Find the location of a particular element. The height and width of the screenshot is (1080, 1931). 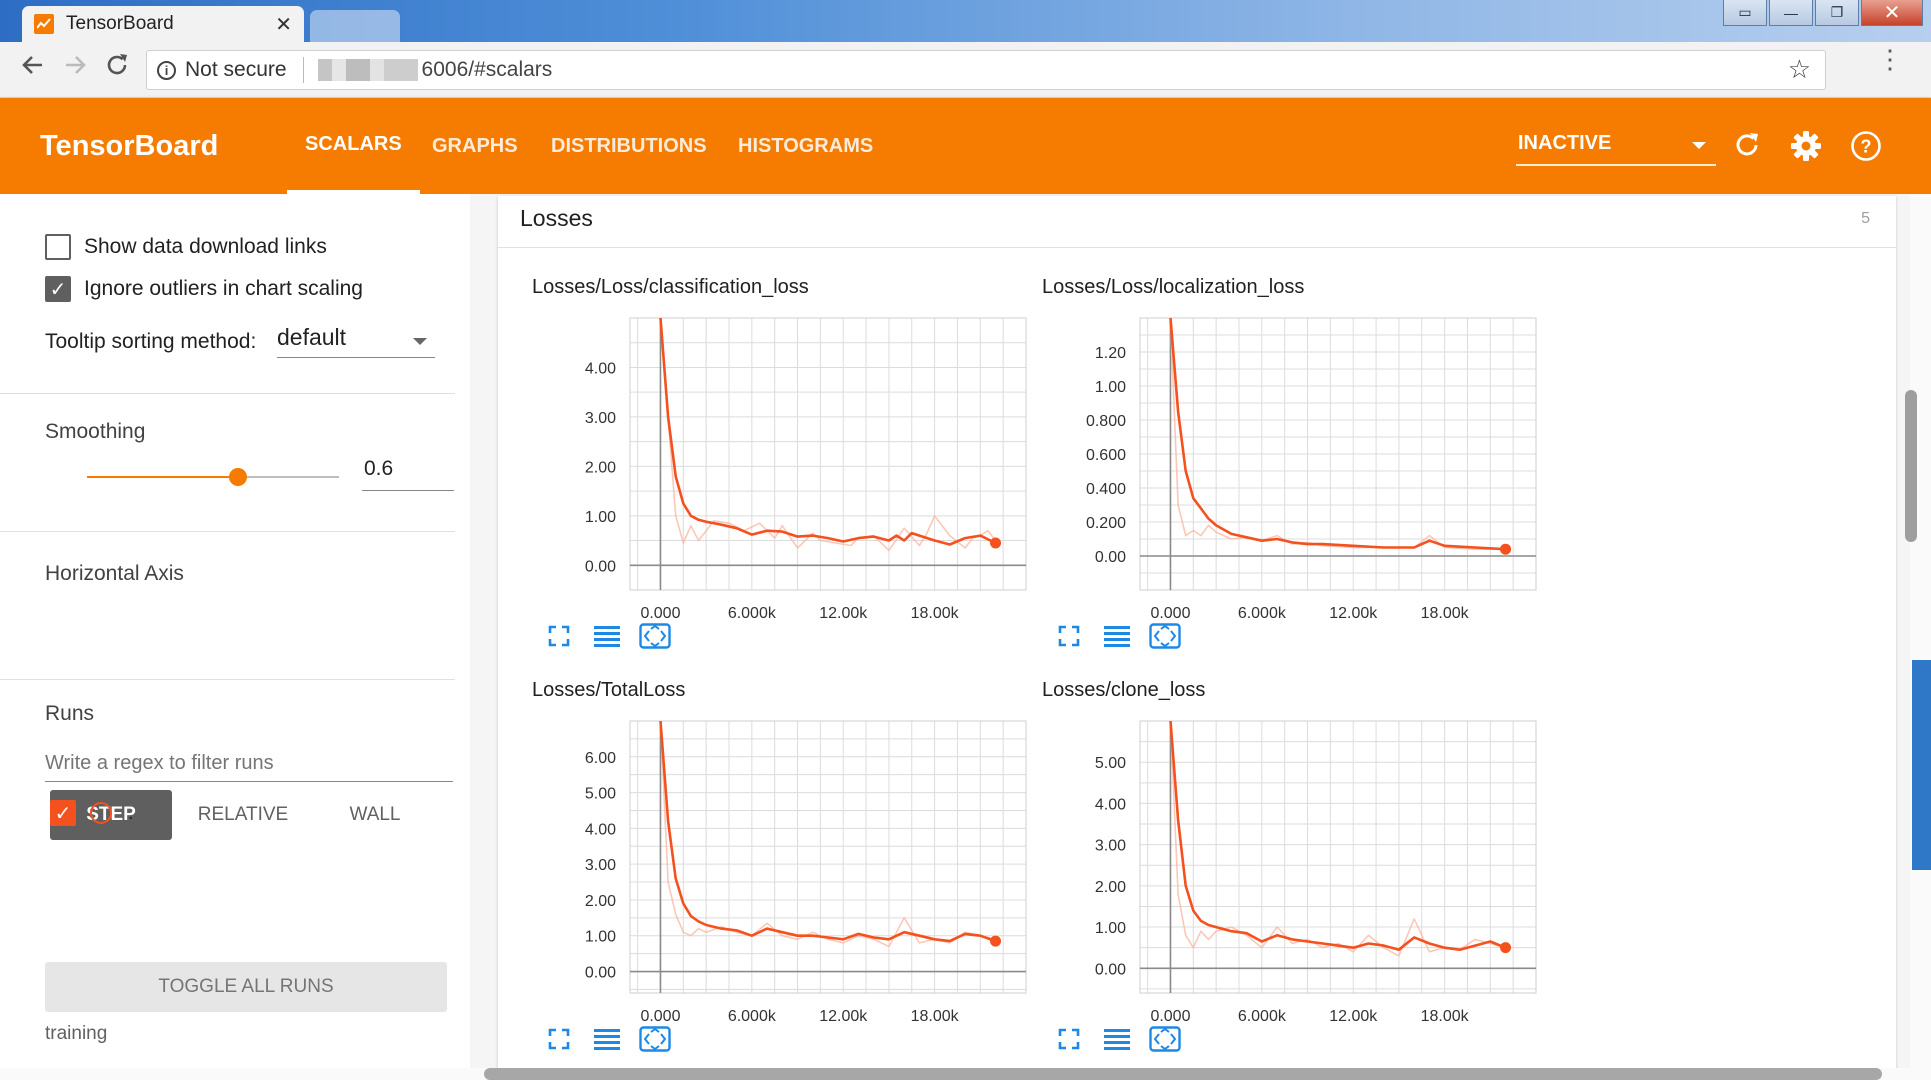

run-filter-input is located at coordinates (249, 764).